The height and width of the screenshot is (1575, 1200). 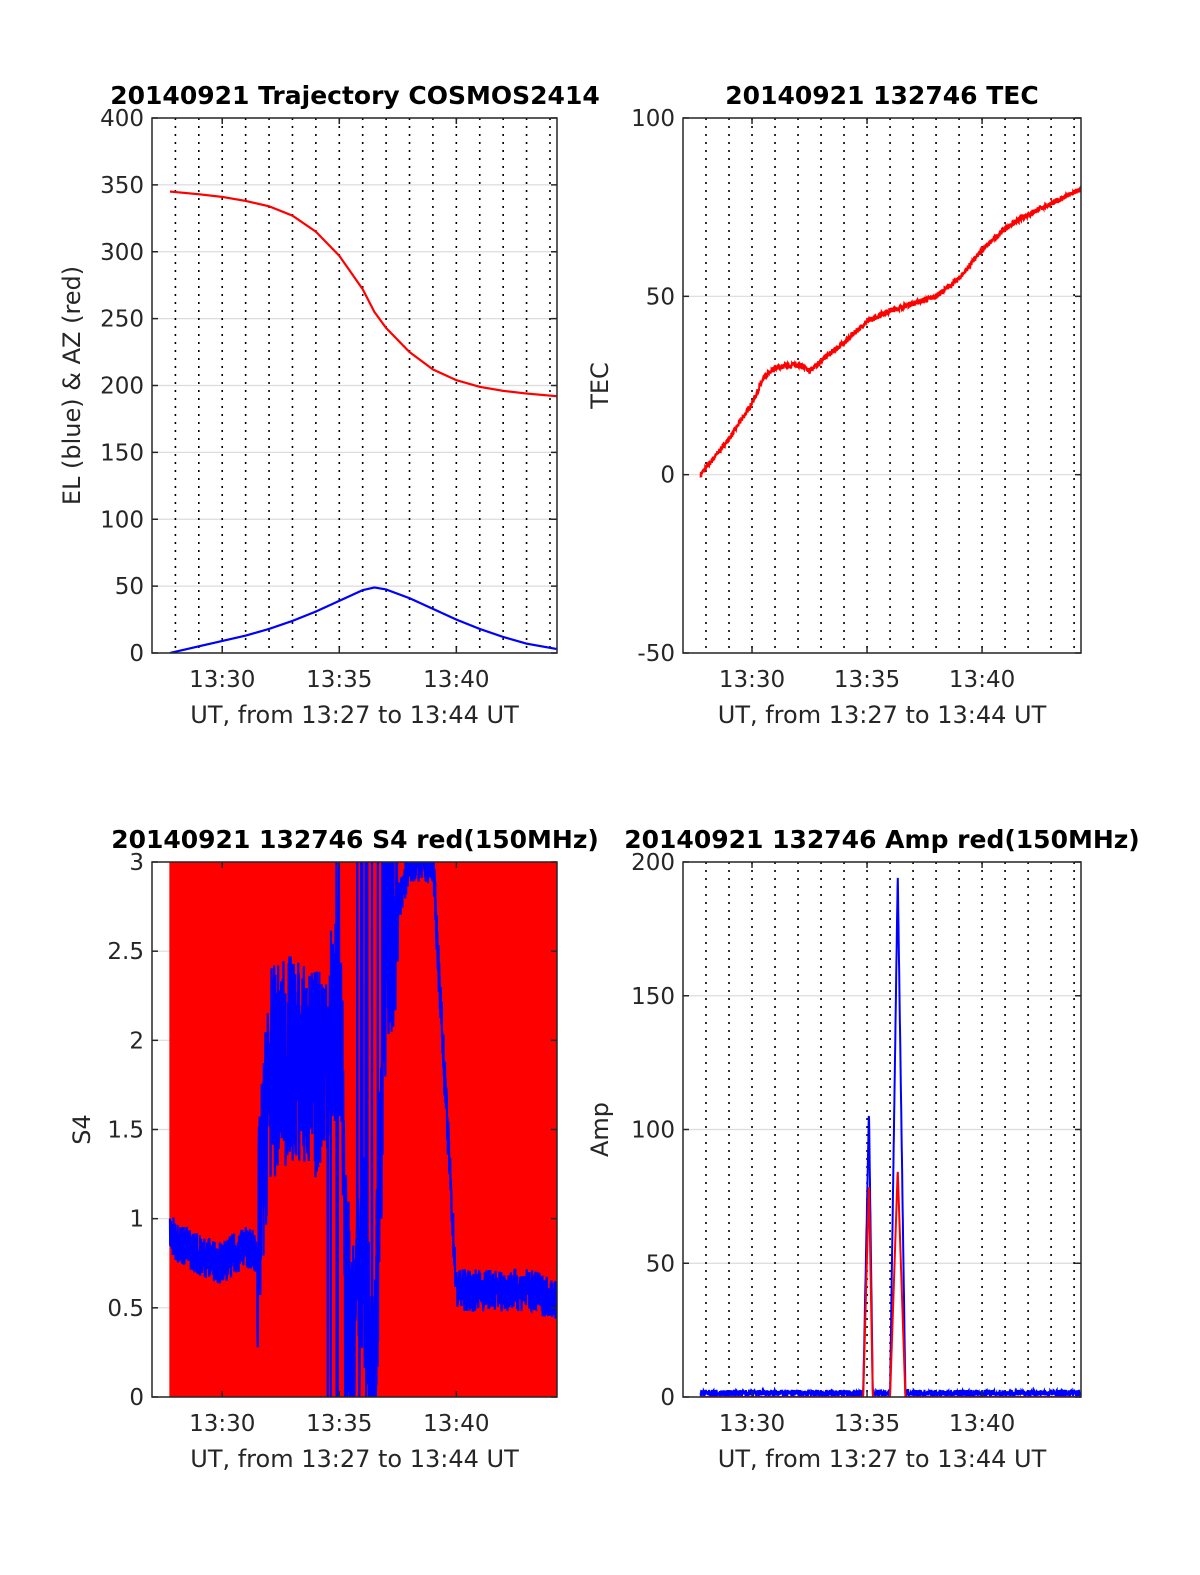 I want to click on y-tick-label: 2.5, so click(x=125, y=952).